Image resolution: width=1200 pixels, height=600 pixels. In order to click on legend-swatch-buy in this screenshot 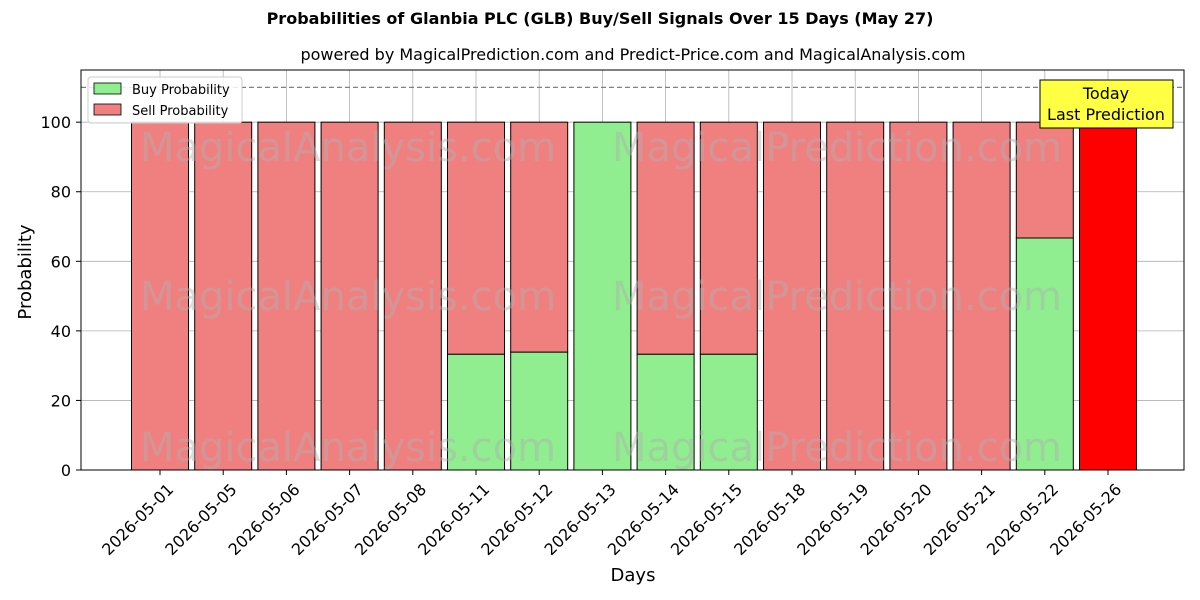, I will do `click(107, 88)`.